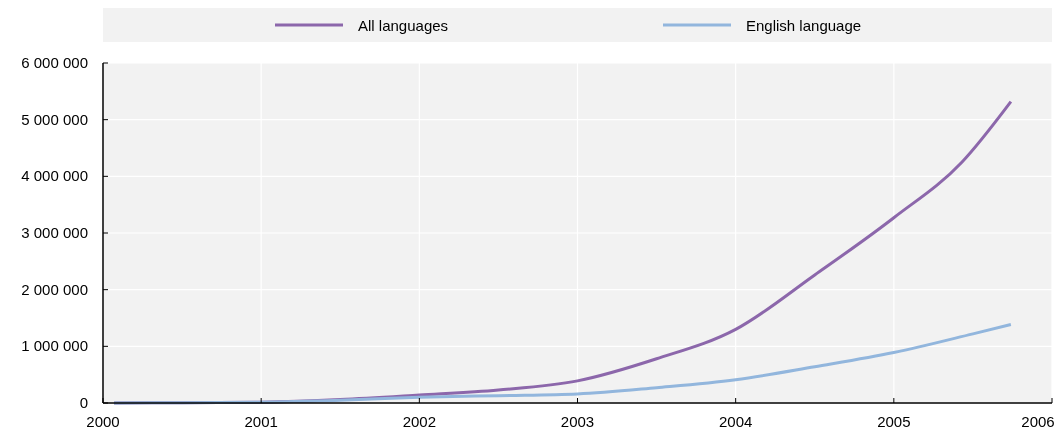  I want to click on x-tick-label: 2003, so click(577, 421).